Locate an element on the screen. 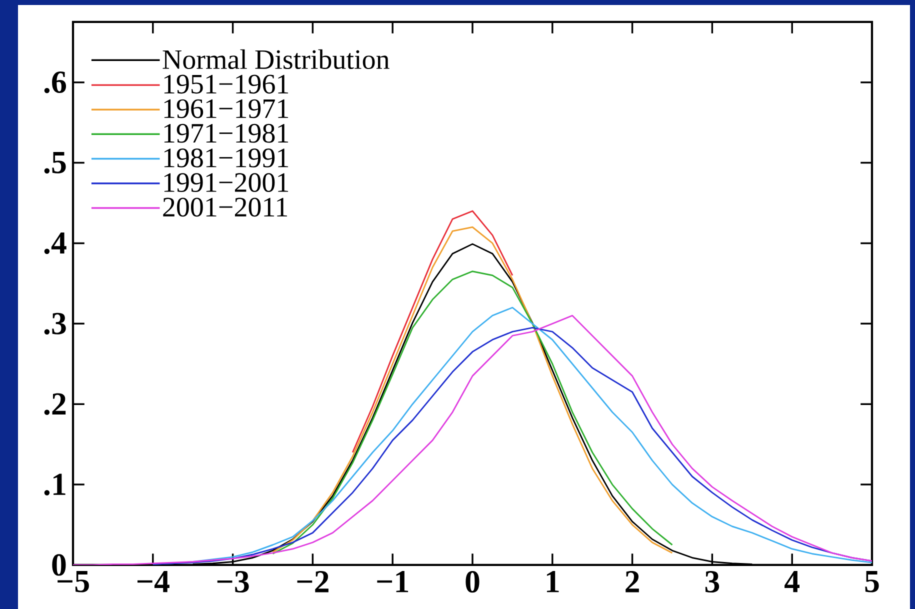 The width and height of the screenshot is (915, 609). legend-label: Normal Distribution is located at coordinates (276, 59).